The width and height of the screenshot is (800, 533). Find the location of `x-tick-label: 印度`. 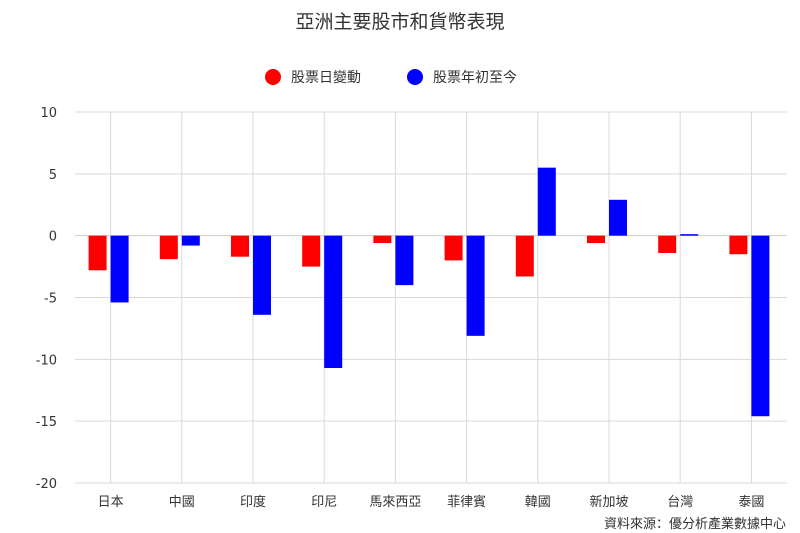

x-tick-label: 印度 is located at coordinates (253, 502).